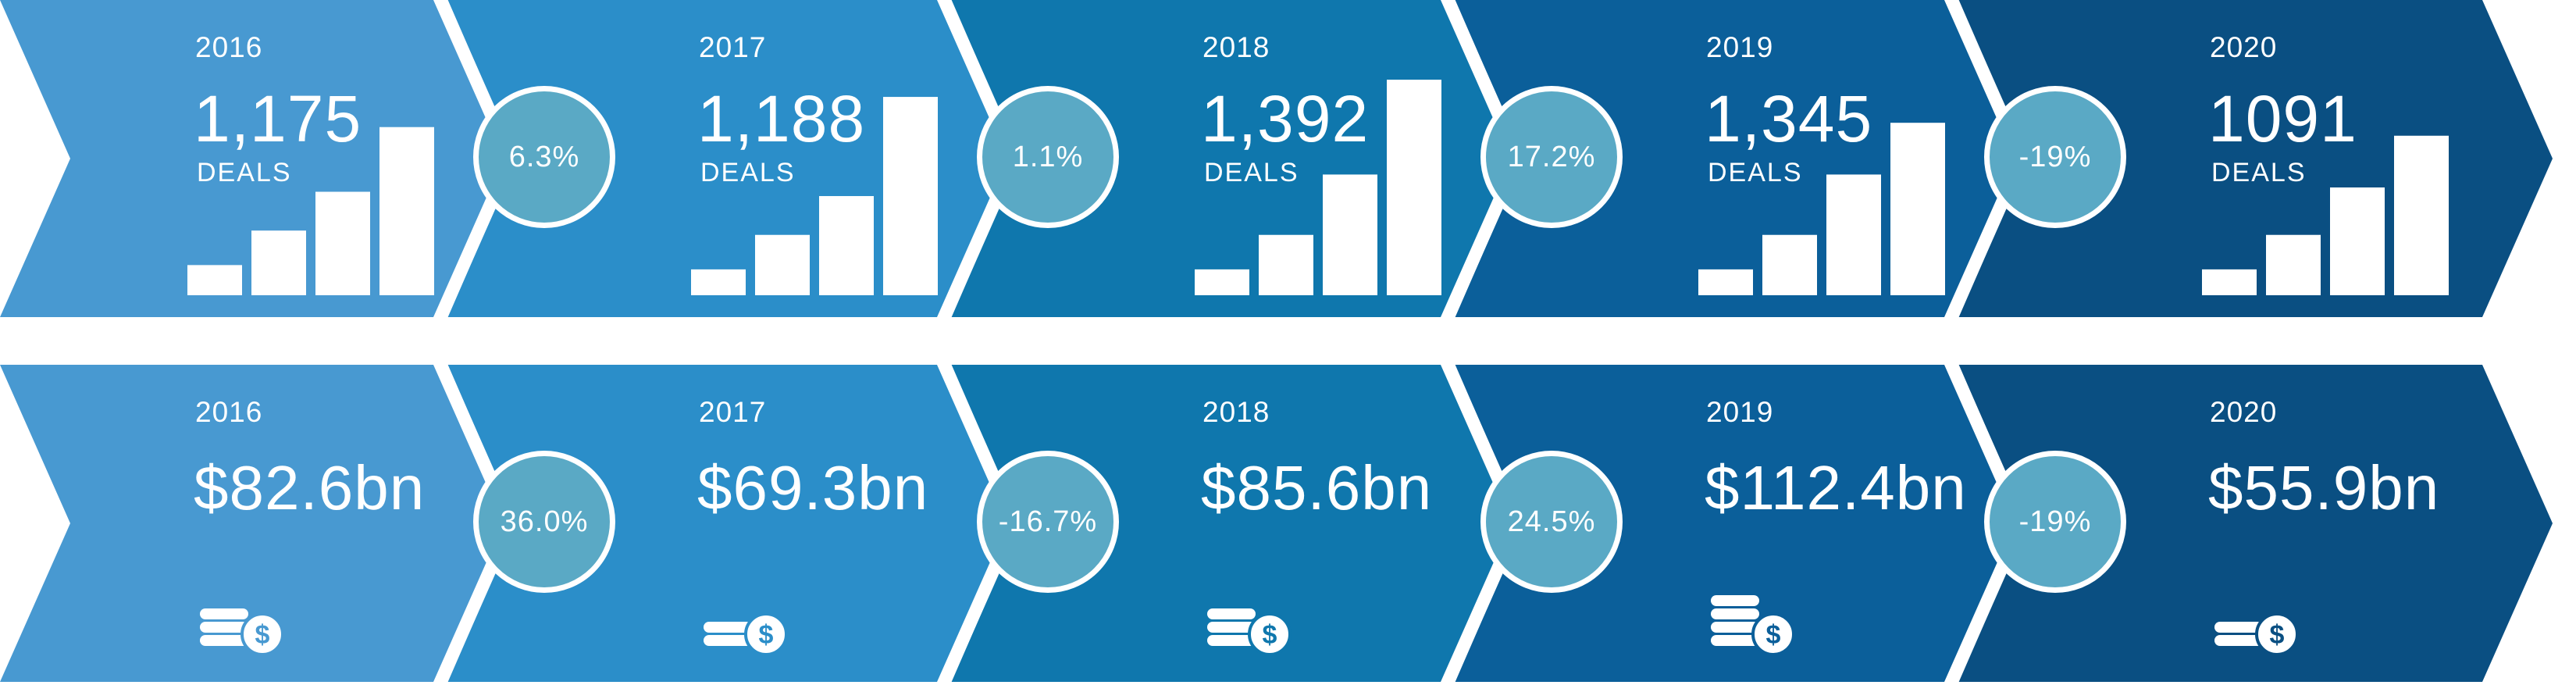 This screenshot has height=685, width=2576. I want to click on value-segment-2019: 2019 $112.4bn $, so click(1763, 523).